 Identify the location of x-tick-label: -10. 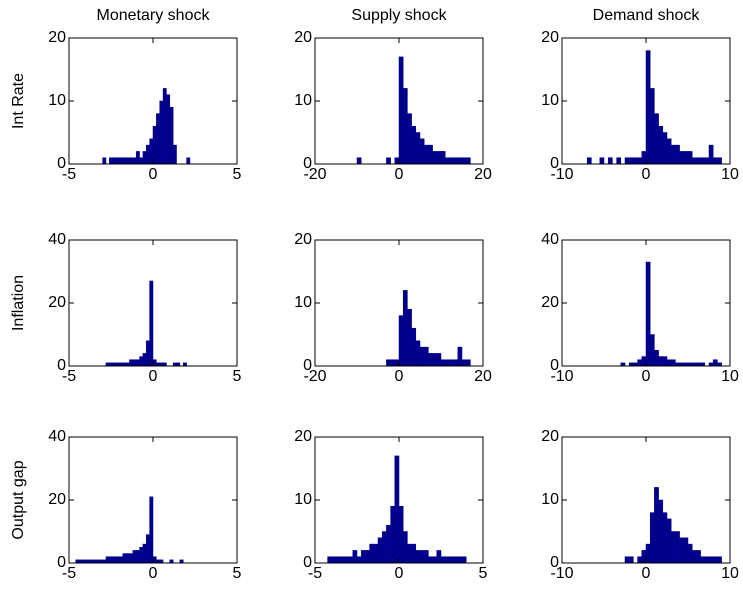
(561, 376).